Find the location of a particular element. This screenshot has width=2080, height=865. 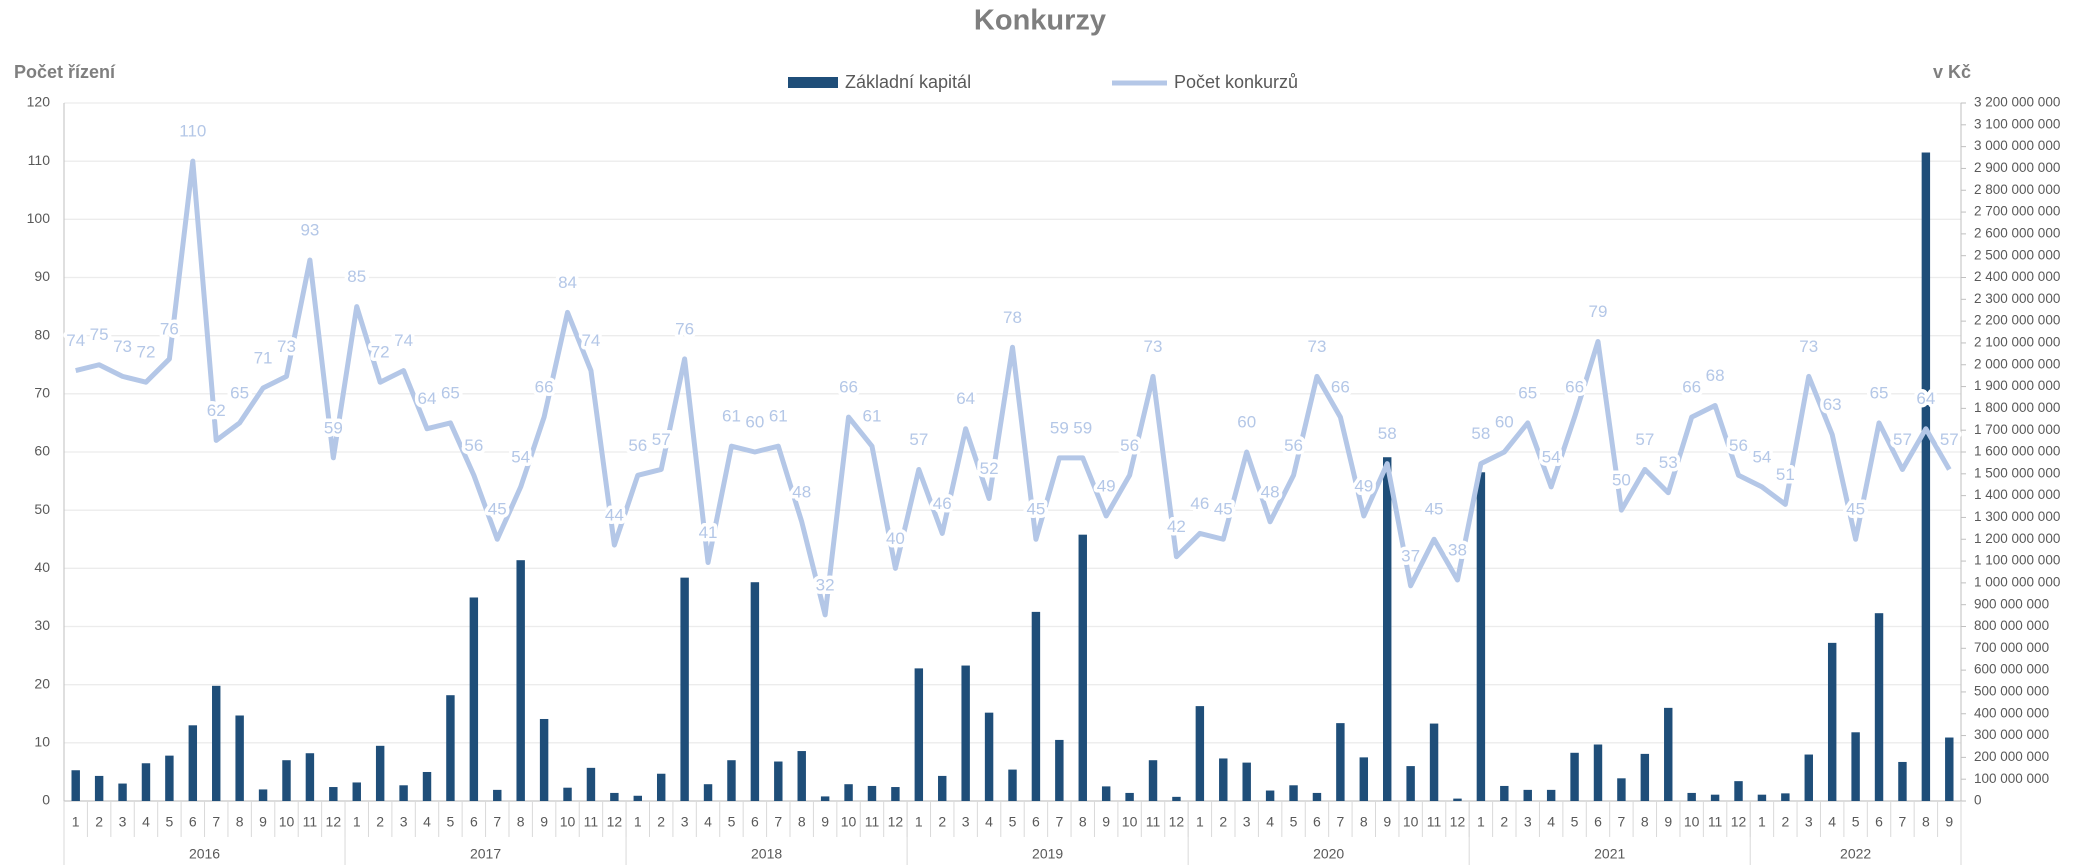

data-label: 65 is located at coordinates (1879, 392).